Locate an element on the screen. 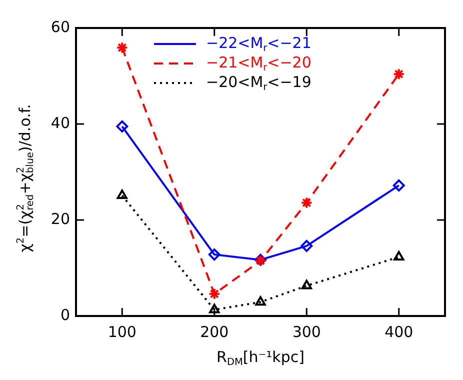  y-tick-label: 60 is located at coordinates (60, 27).